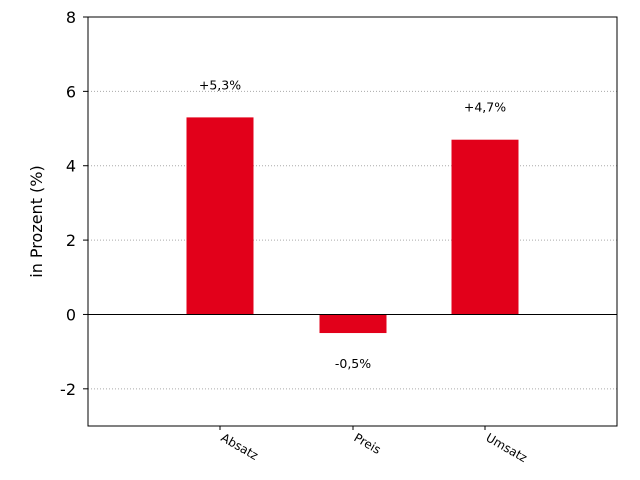 The image size is (640, 480). What do you see at coordinates (353, 363) in the screenshot?
I see `data-label-preis: -0,5%` at bounding box center [353, 363].